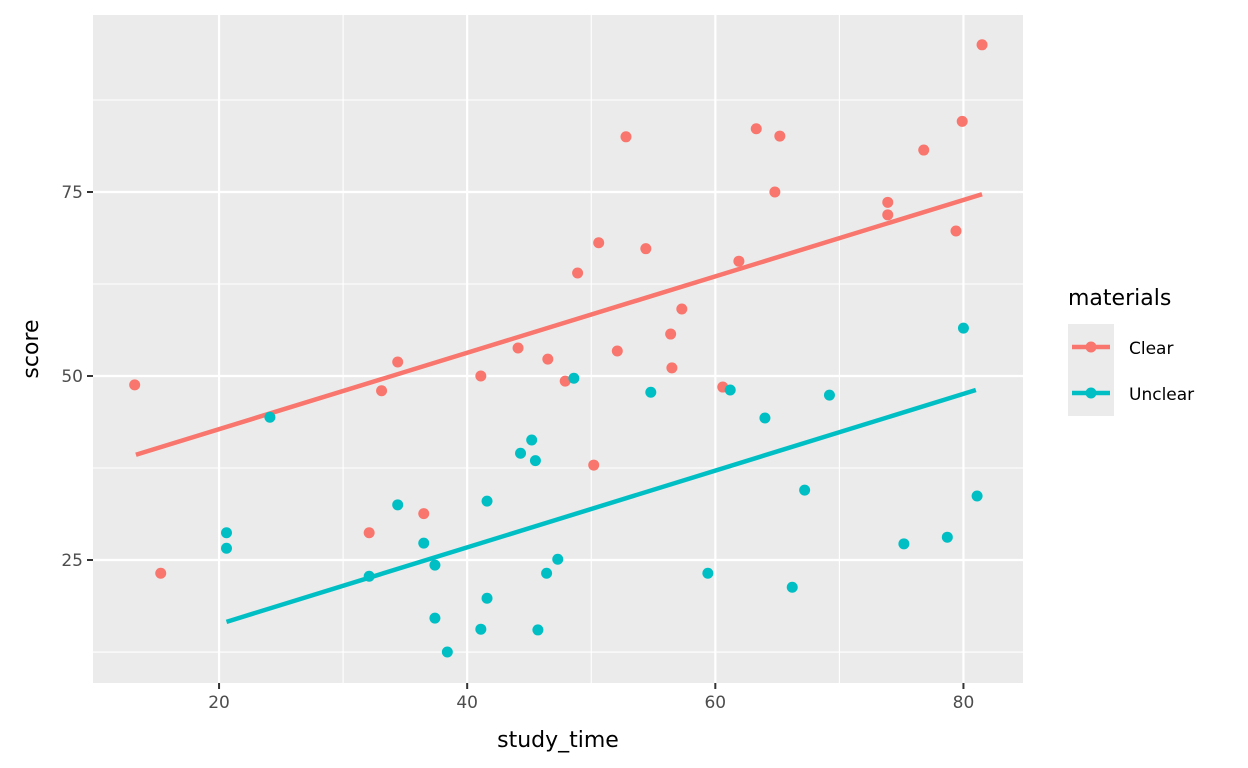  I want to click on legend-label-unclear: Unclear, so click(1161, 395).